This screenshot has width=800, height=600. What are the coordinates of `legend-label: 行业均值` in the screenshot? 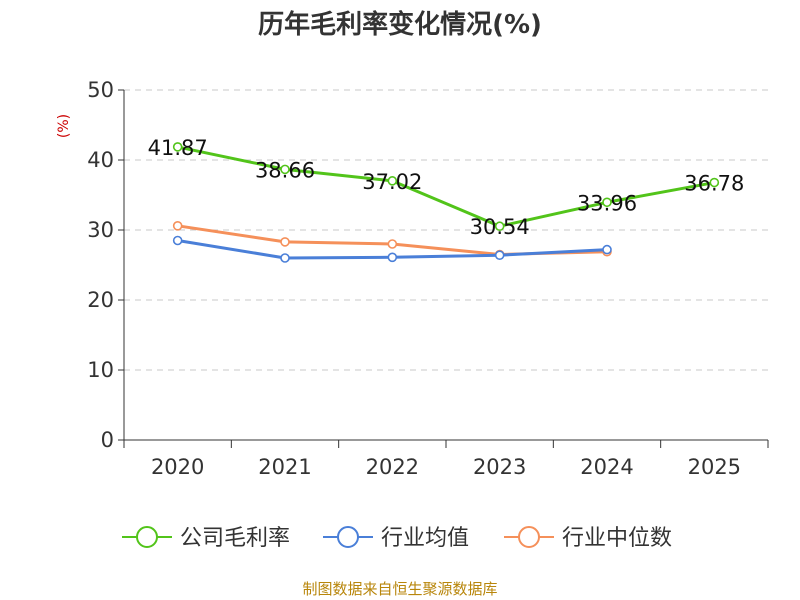 It's located at (425, 538).